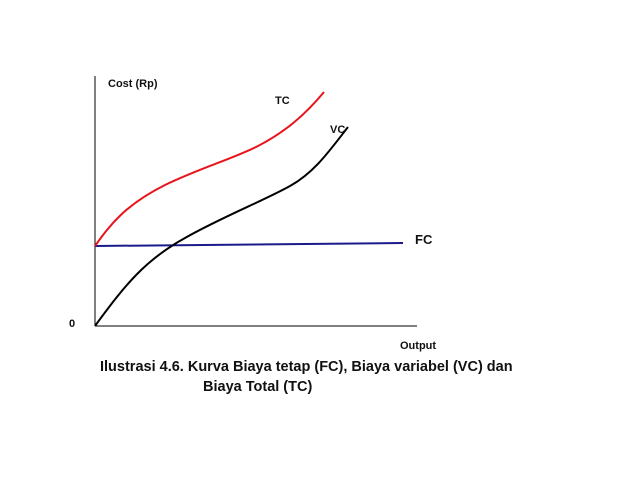  What do you see at coordinates (72, 324) in the screenshot?
I see `origin-label: 0` at bounding box center [72, 324].